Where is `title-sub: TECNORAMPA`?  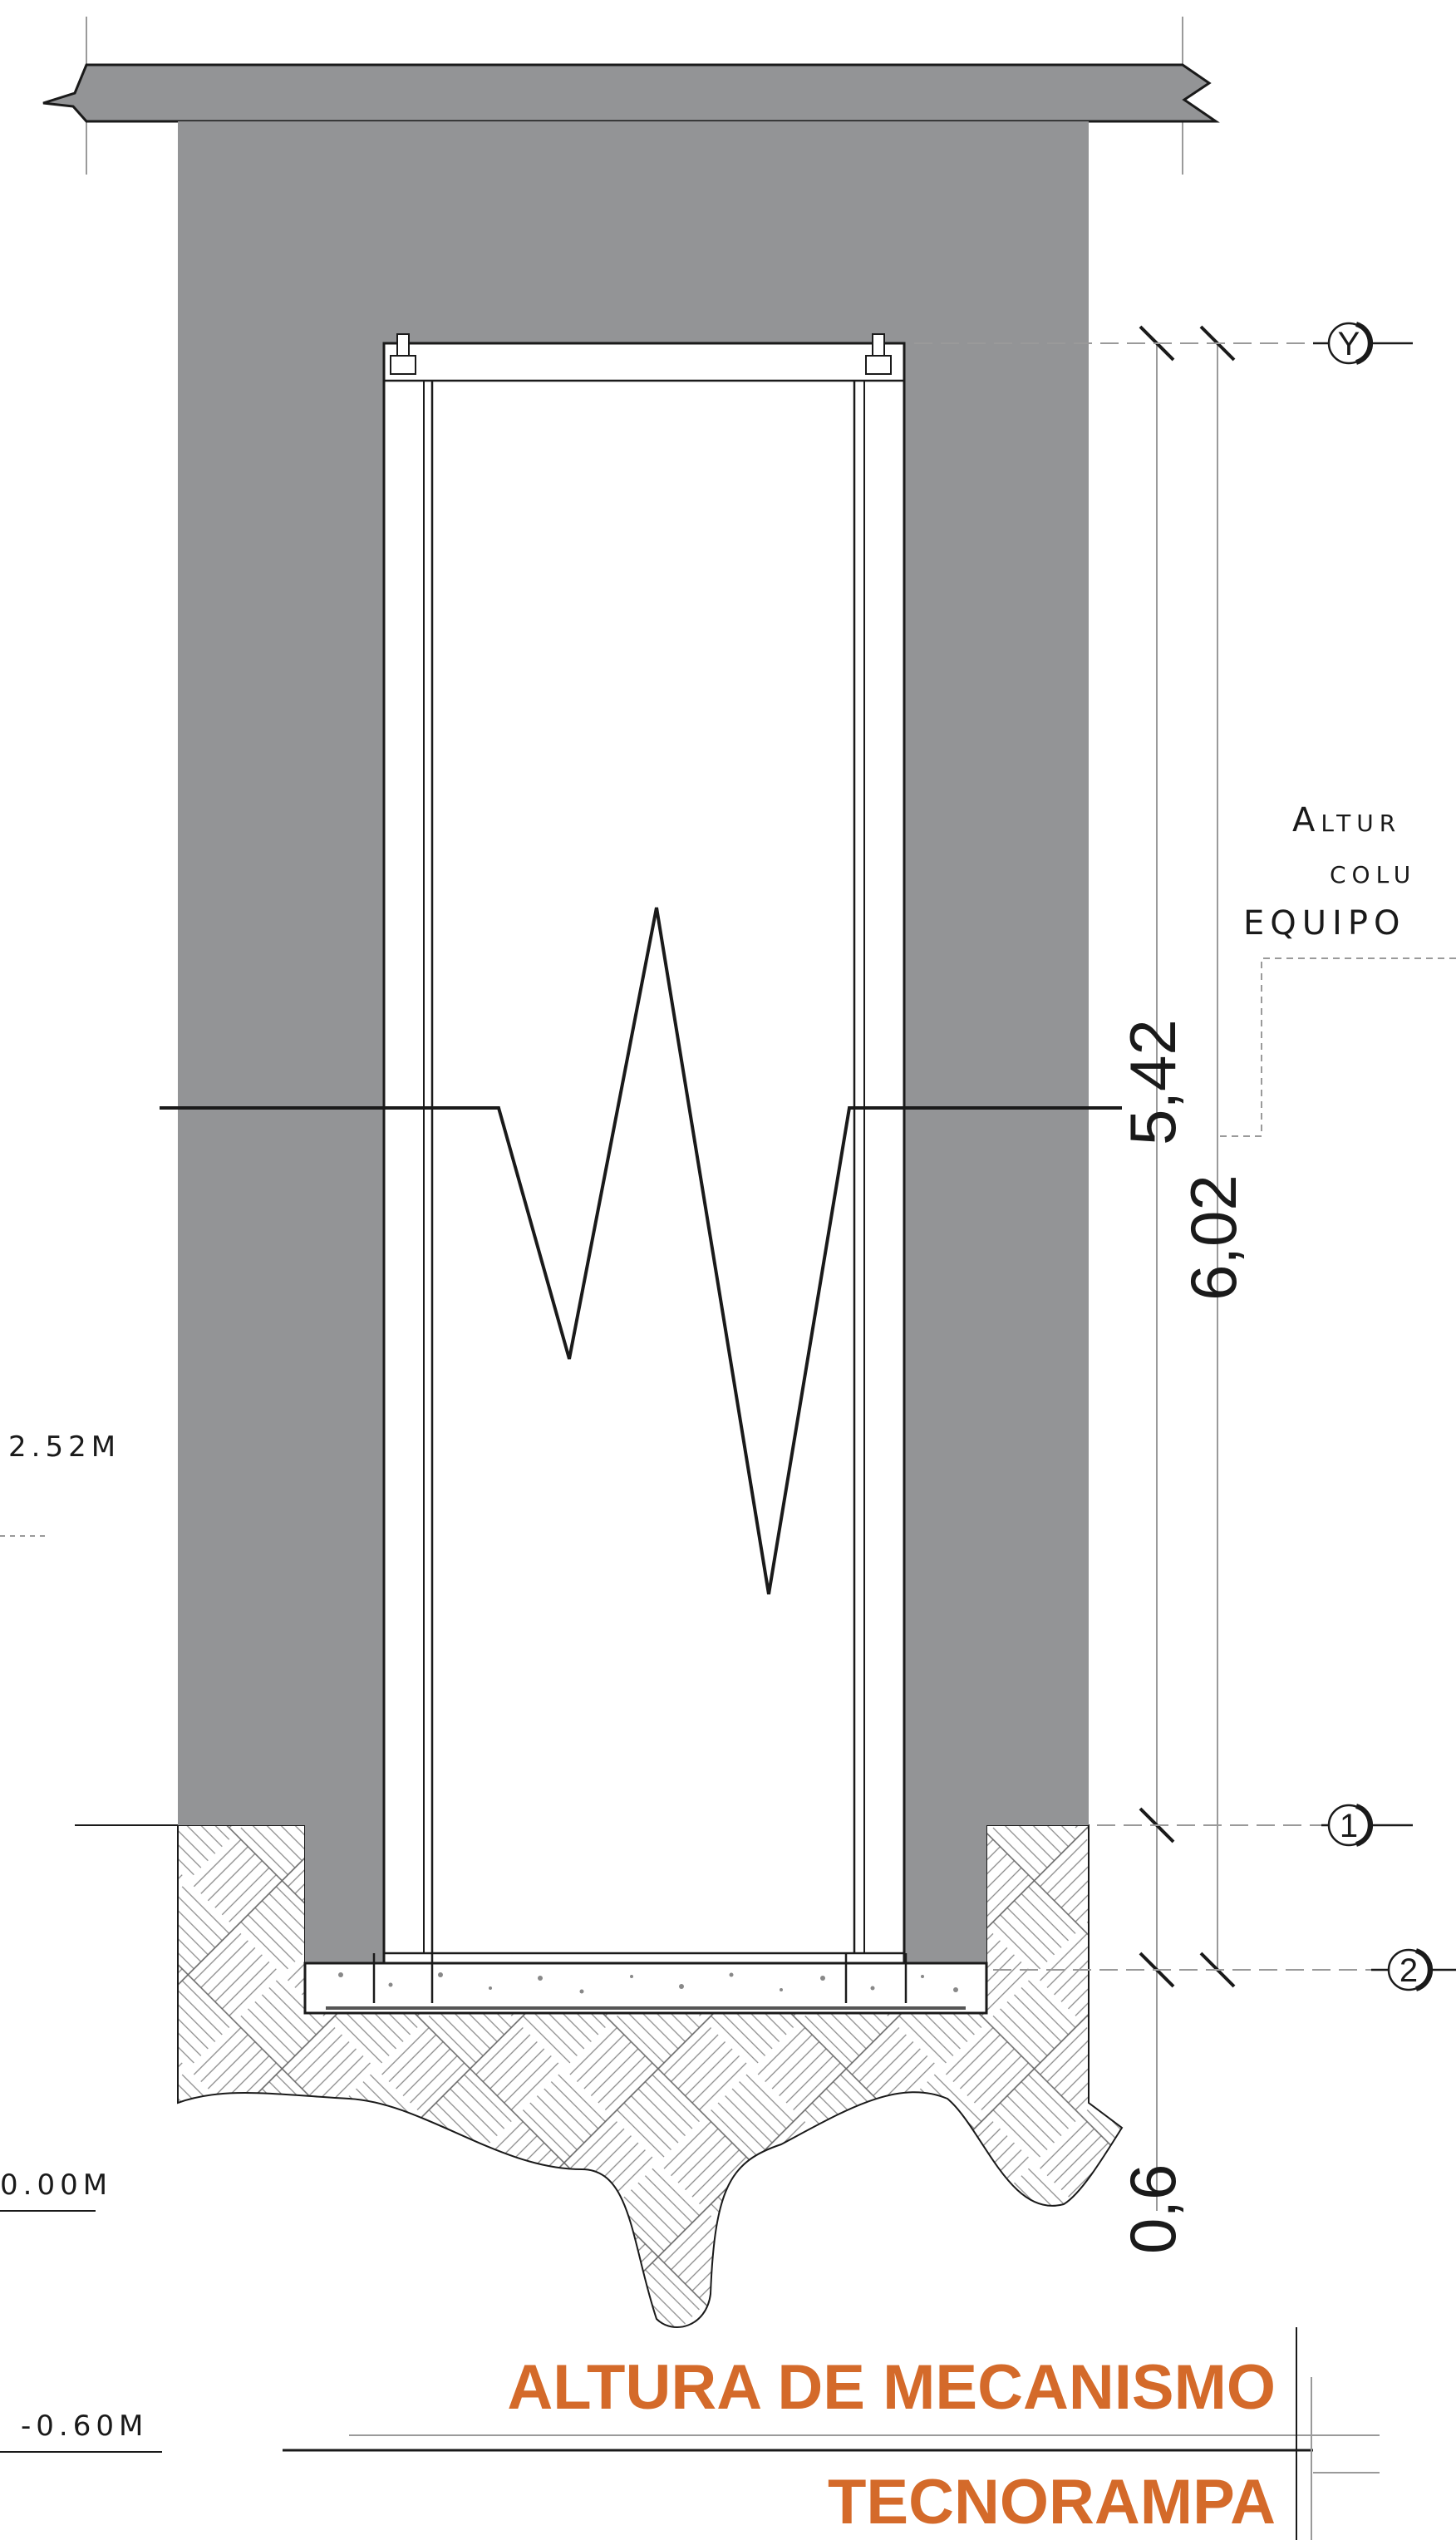
title-sub: TECNORAMPA is located at coordinates (1052, 2502).